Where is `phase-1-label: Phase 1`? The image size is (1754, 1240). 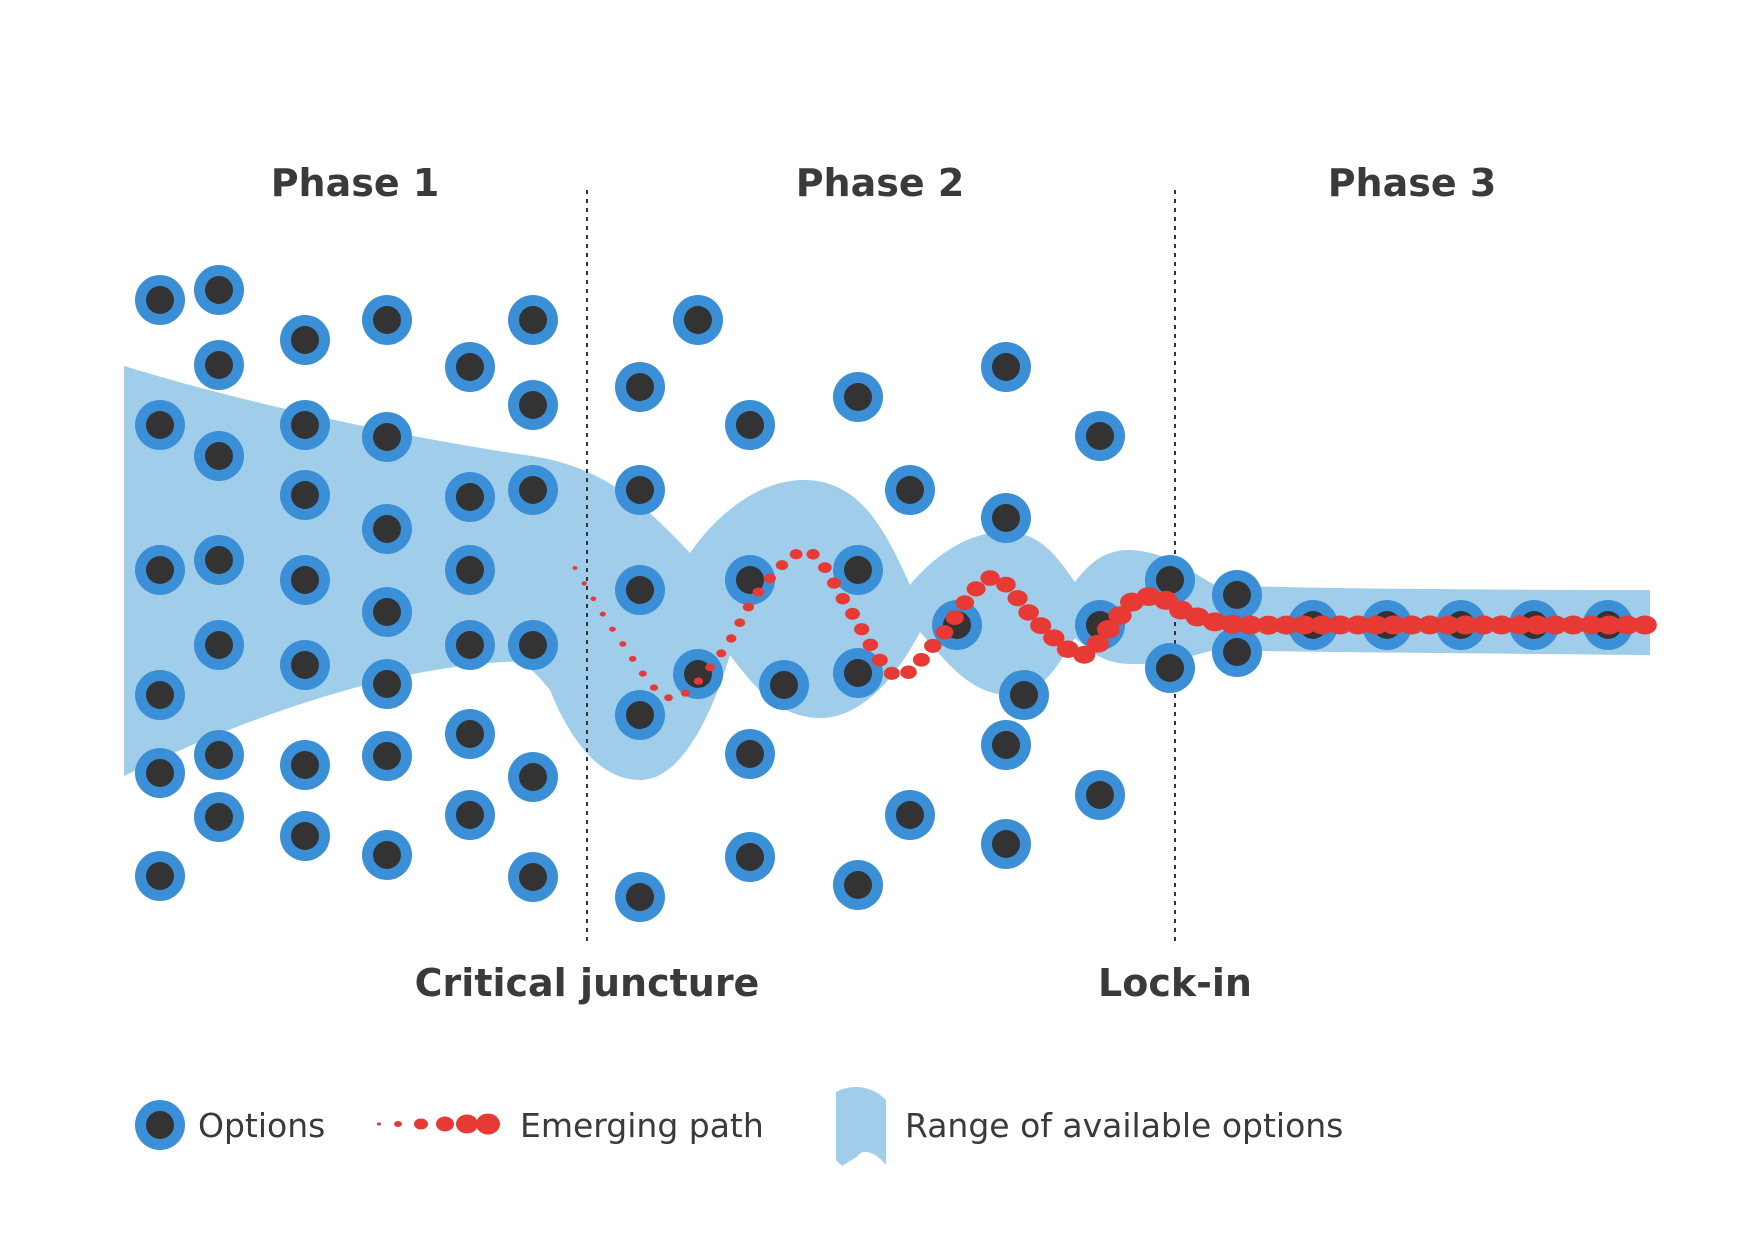 phase-1-label: Phase 1 is located at coordinates (355, 183).